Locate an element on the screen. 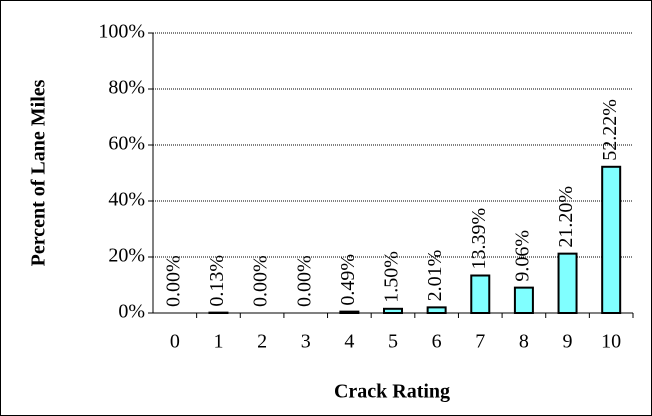 The height and width of the screenshot is (416, 652). data-label: 21.20% is located at coordinates (566, 217).